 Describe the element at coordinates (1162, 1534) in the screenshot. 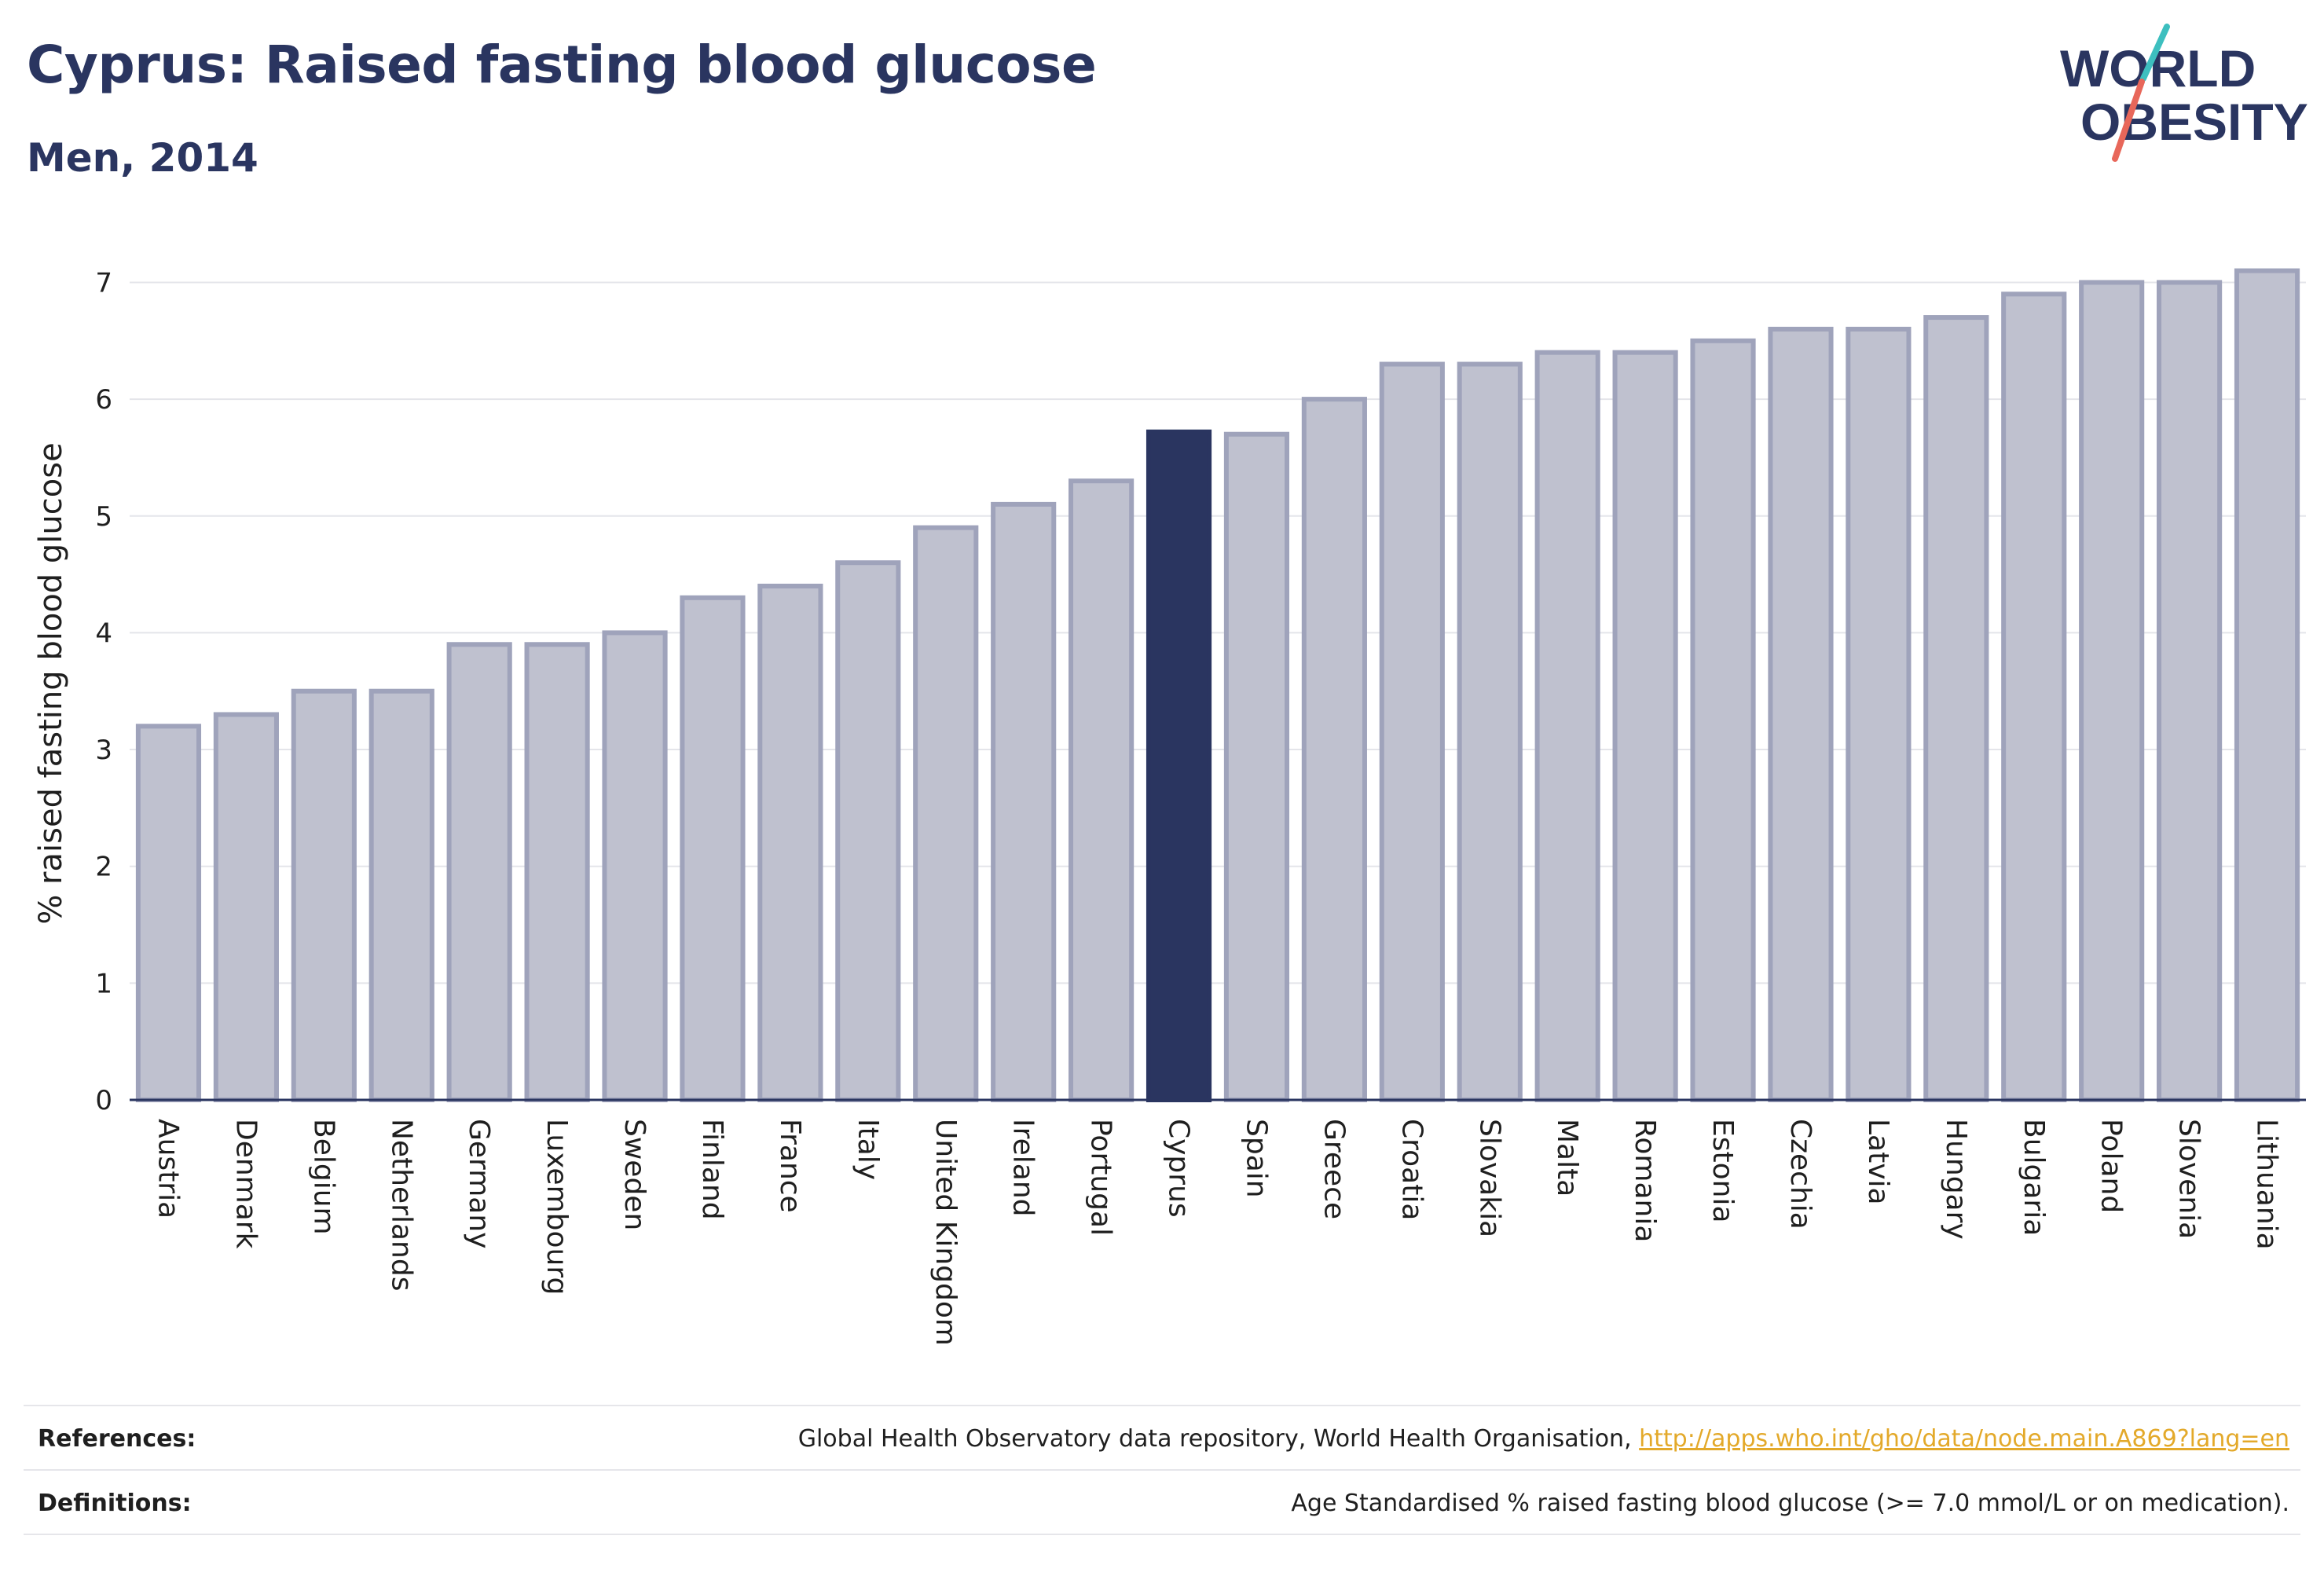

I see `footer-bottom-rule` at that location.